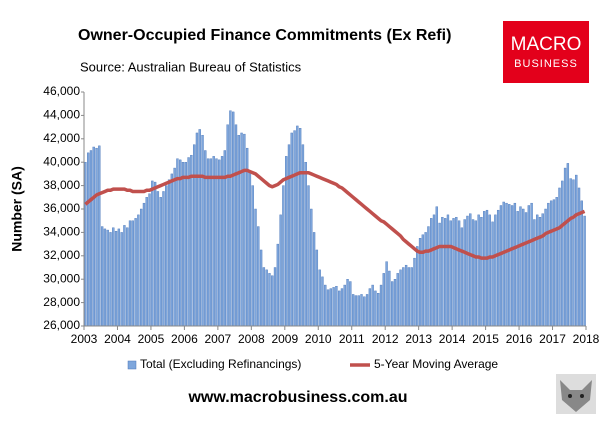 The image size is (612, 424). Describe the element at coordinates (132, 365) in the screenshot. I see `legend-swatch` at that location.